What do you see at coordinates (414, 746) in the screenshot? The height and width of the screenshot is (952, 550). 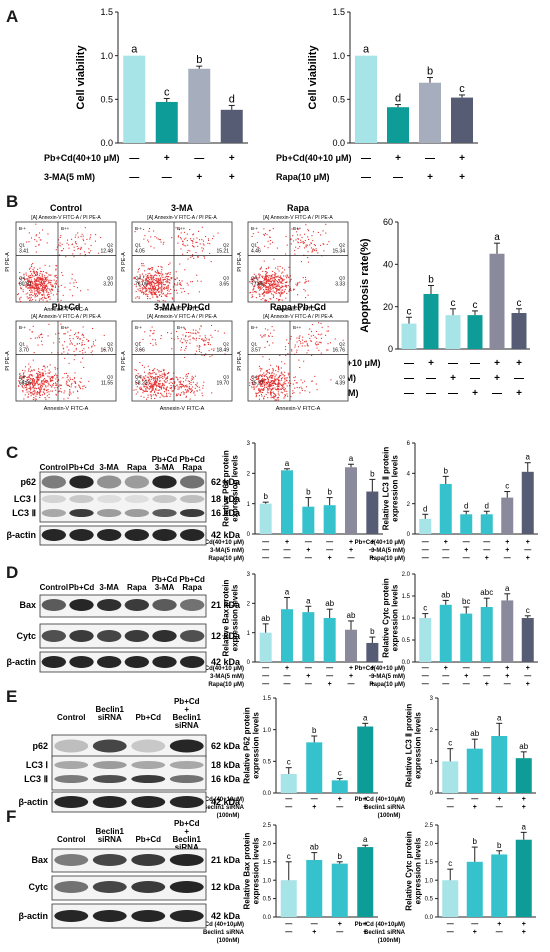 I see `y-axis-label: Relative LC3 Ⅱ proteinexpression levels` at bounding box center [414, 746].